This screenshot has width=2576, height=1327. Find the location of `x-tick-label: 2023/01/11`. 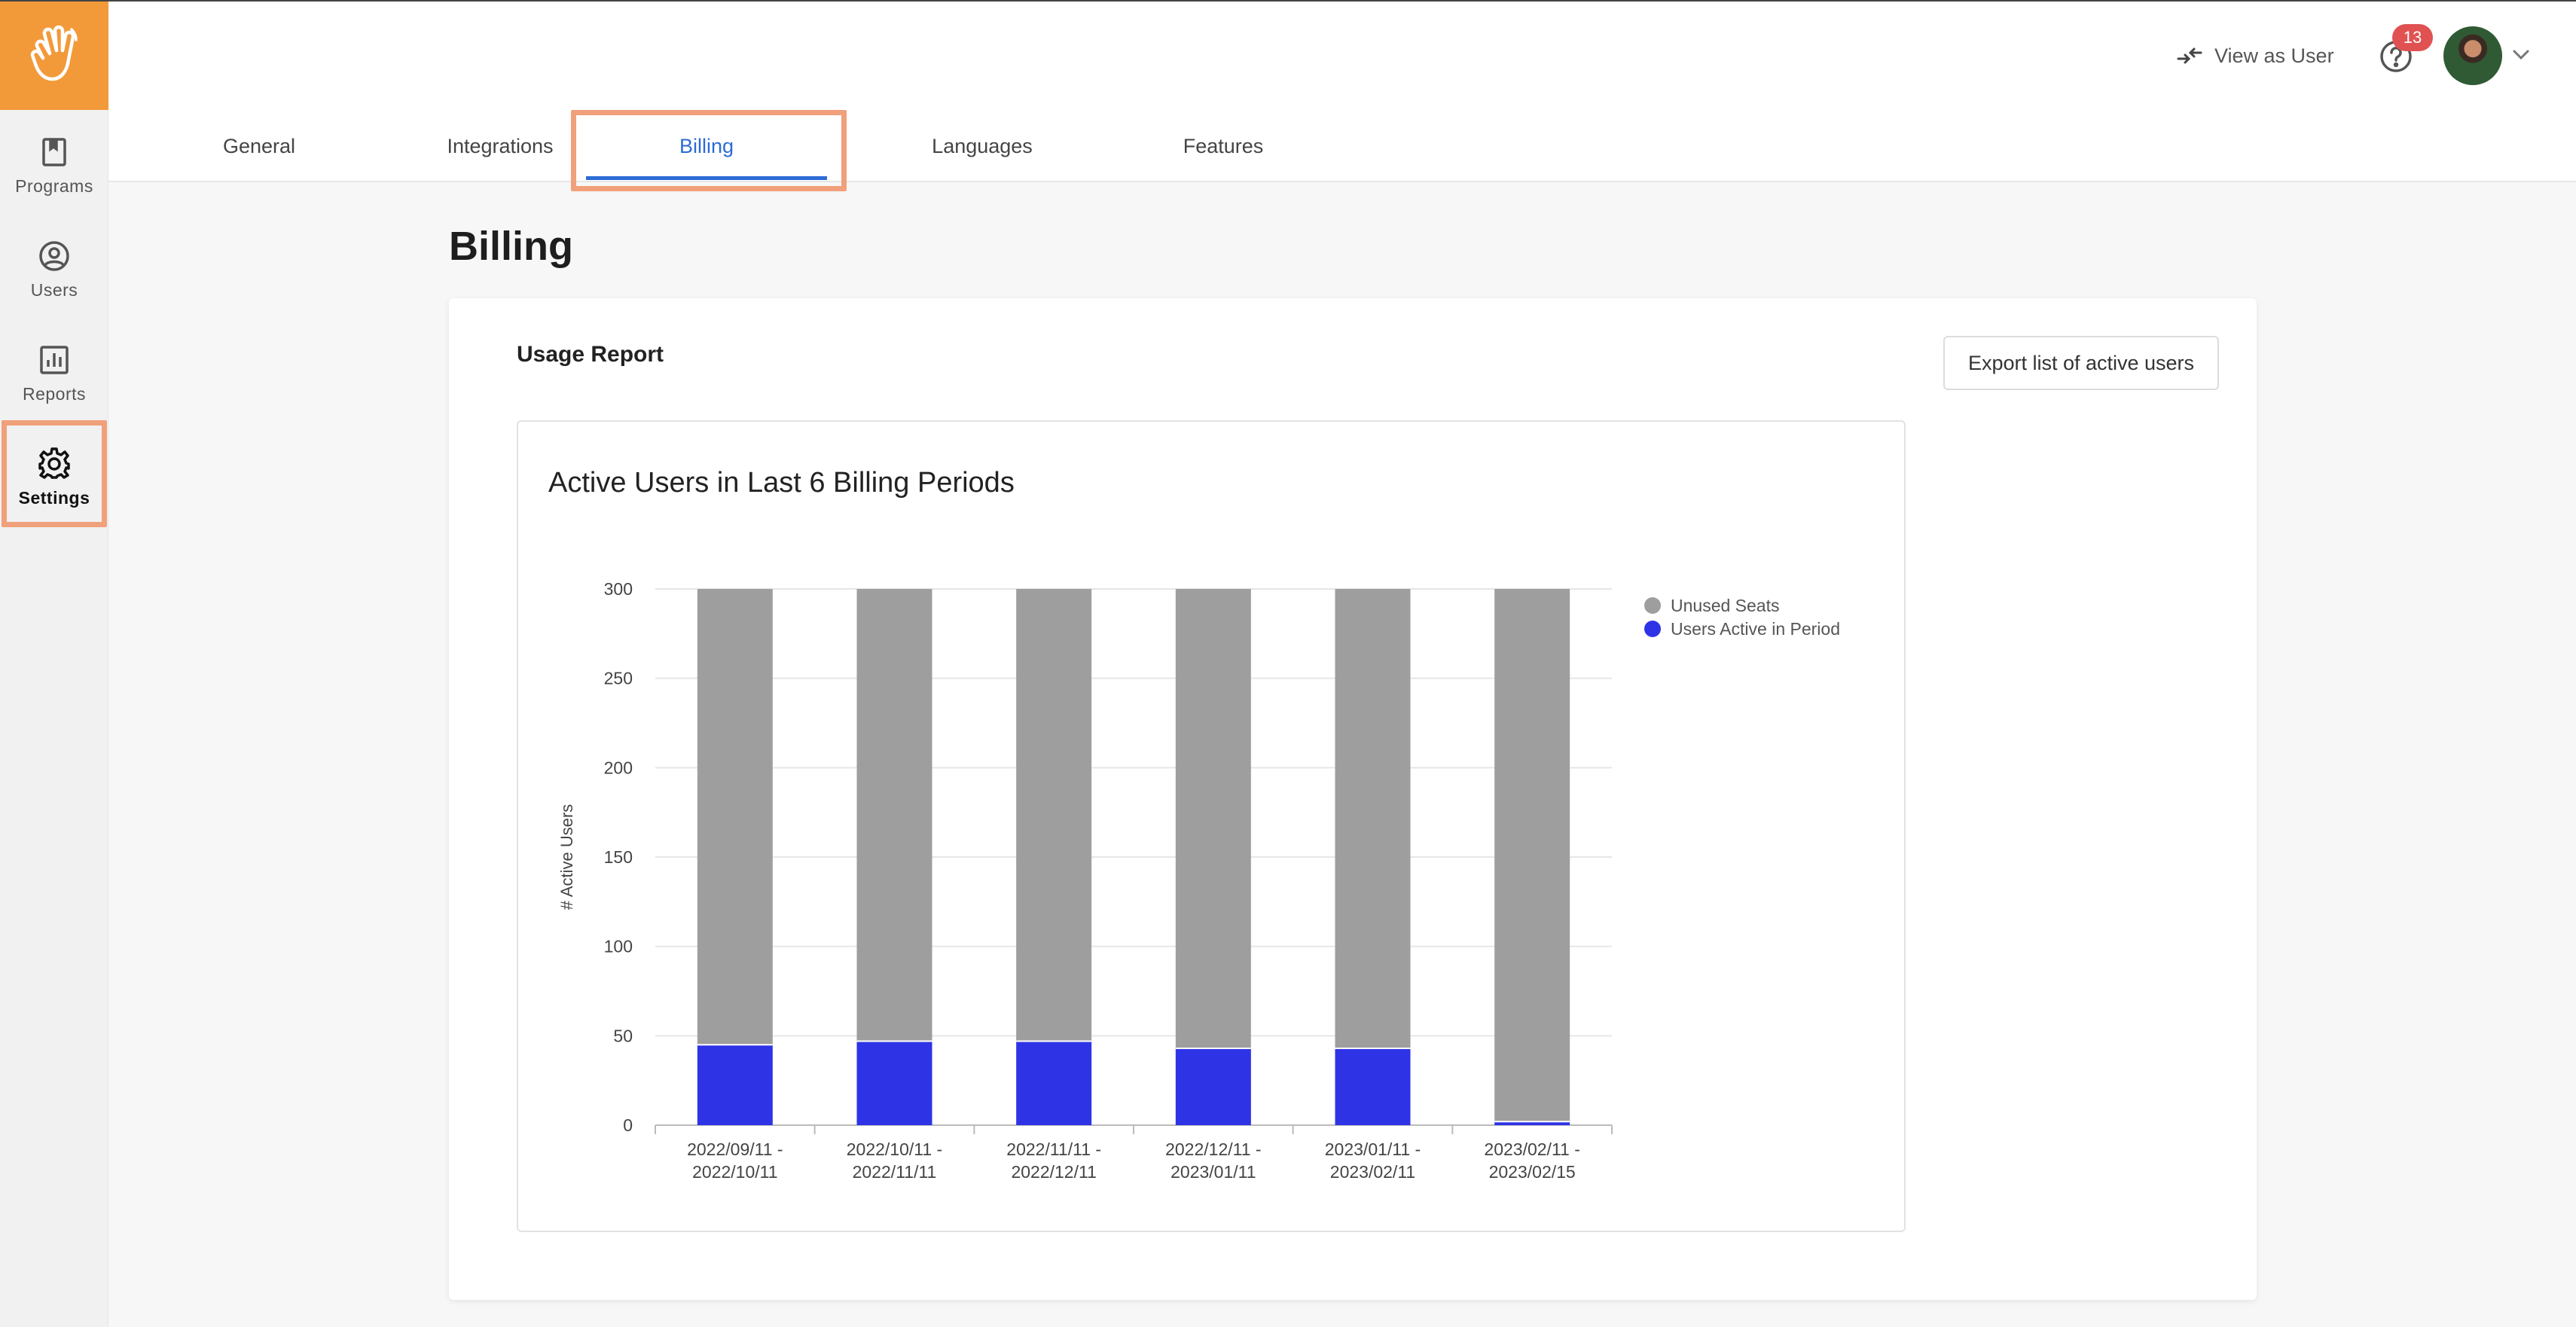

x-tick-label: 2023/01/11 is located at coordinates (1213, 1172).